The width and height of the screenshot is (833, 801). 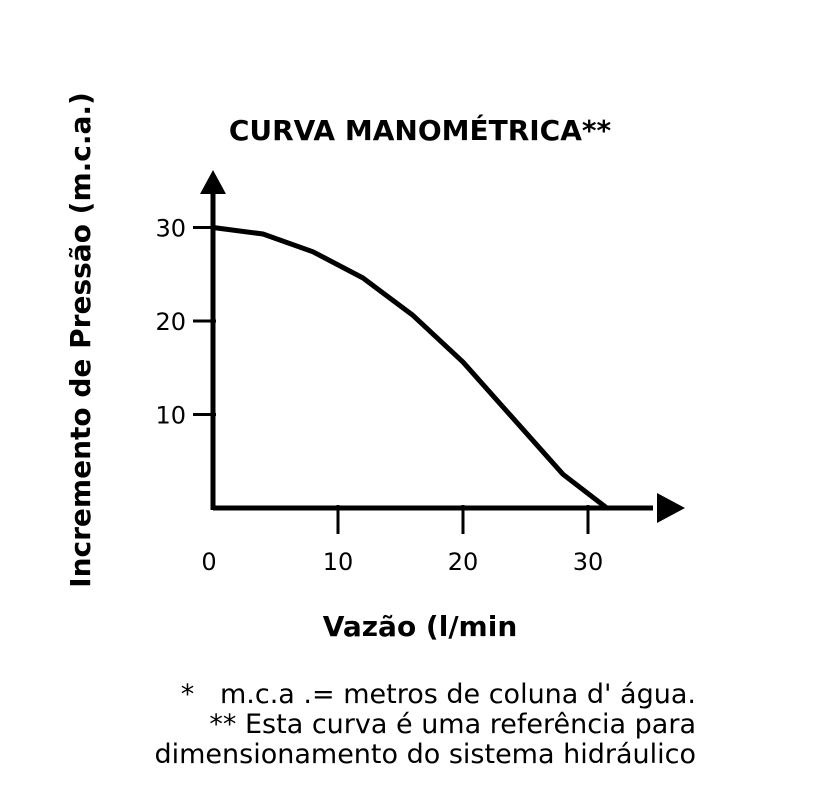 I want to click on y-tick-label: 20, so click(x=170, y=322).